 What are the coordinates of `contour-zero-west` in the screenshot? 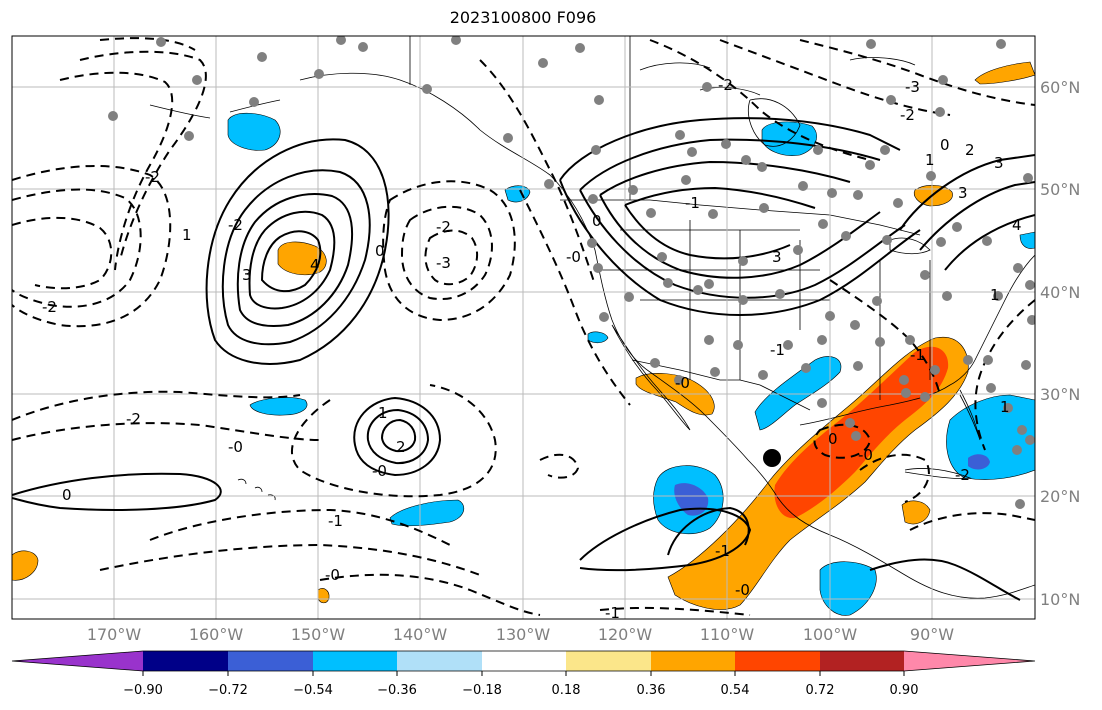 It's located at (117, 491).